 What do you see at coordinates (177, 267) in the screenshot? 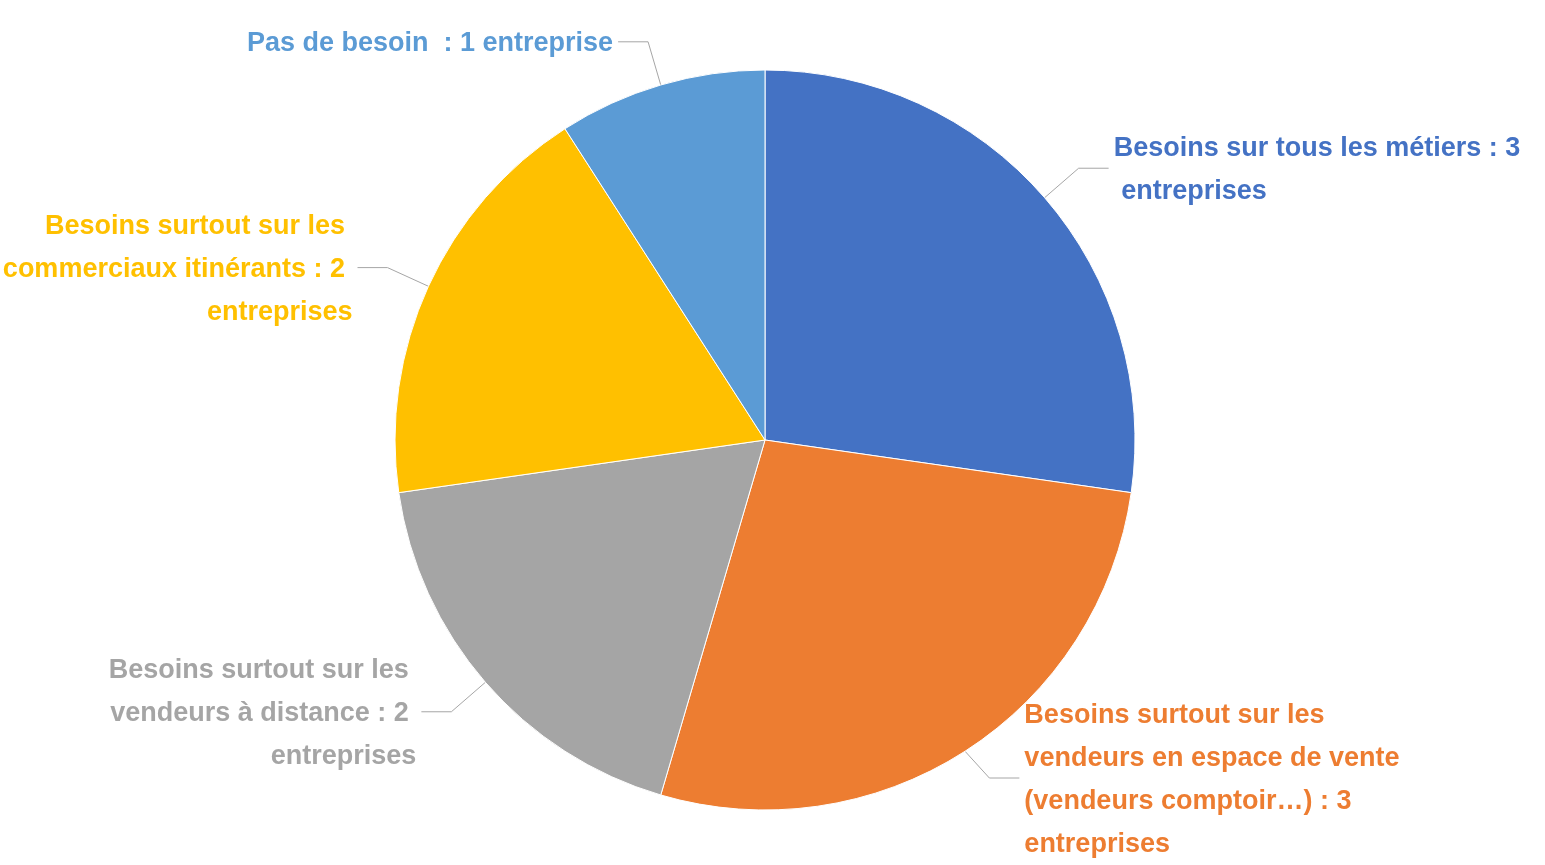
I see `slice-label: Besoins surtout sur les commerciaux itinérants : 2 entreprises` at bounding box center [177, 267].